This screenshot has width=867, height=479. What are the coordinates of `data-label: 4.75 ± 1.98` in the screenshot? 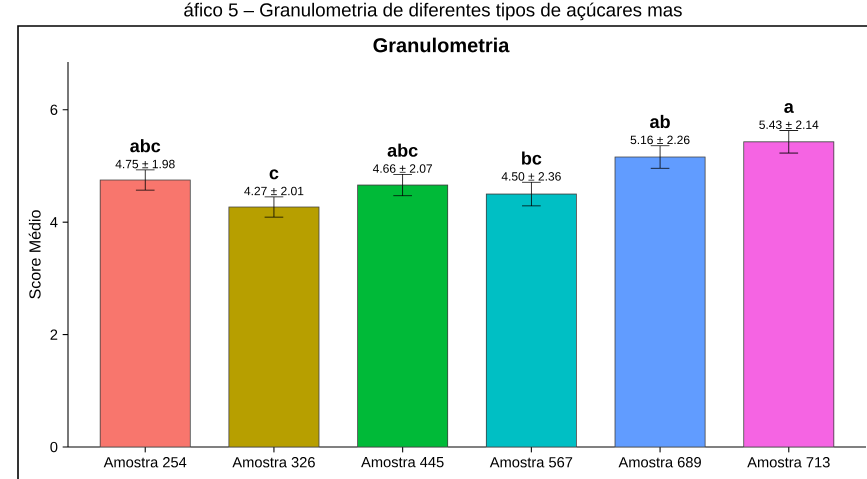 It's located at (145, 164).